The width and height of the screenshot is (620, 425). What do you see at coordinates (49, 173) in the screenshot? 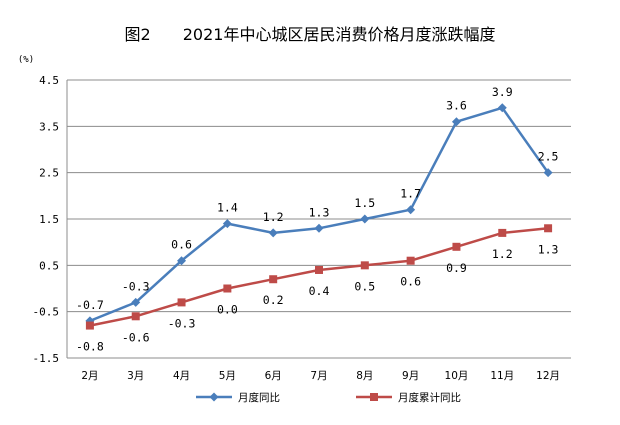
I see `y-tick-label: 2.5` at bounding box center [49, 173].